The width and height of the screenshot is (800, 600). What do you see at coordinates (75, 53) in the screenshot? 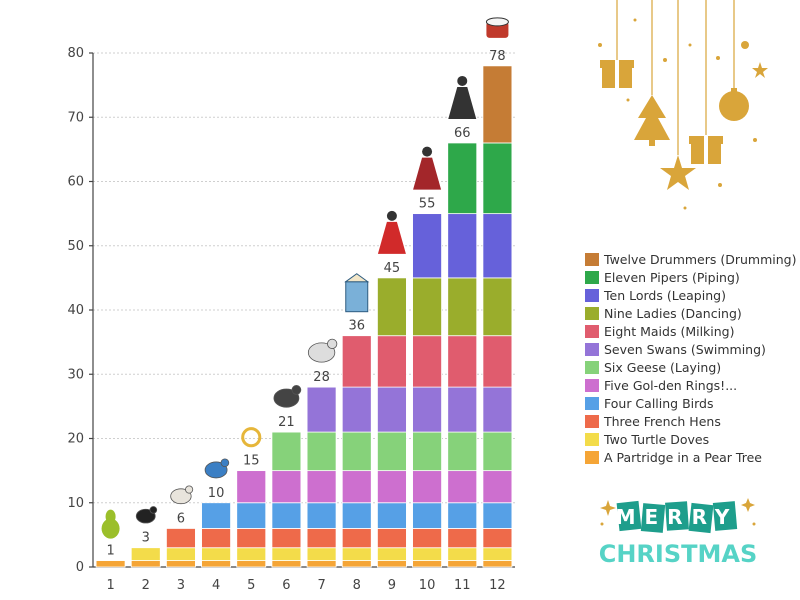
I see `y-tick-label: 80` at bounding box center [75, 53].